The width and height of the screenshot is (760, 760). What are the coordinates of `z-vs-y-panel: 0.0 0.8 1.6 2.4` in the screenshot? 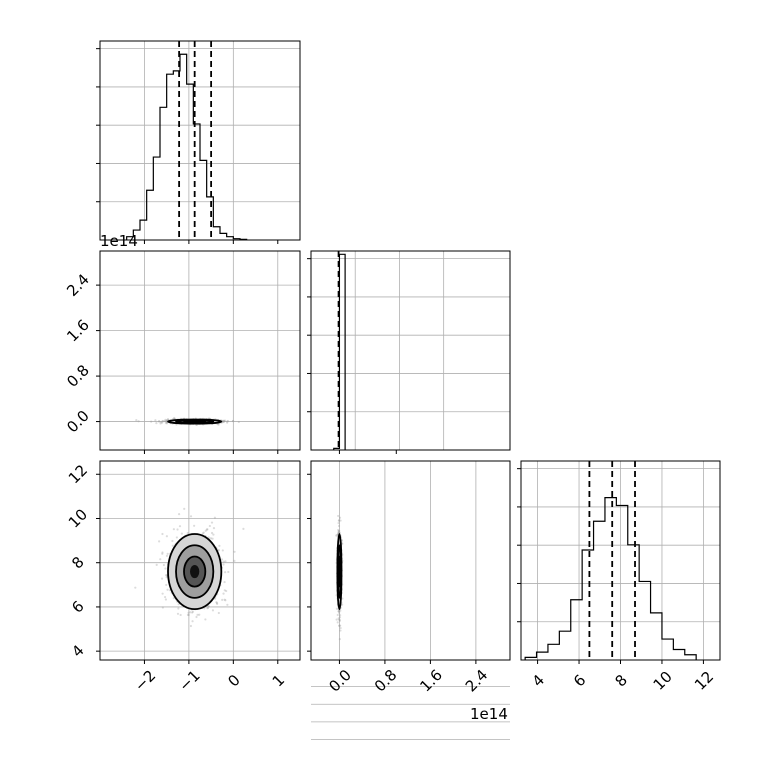 It's located at (409, 600).